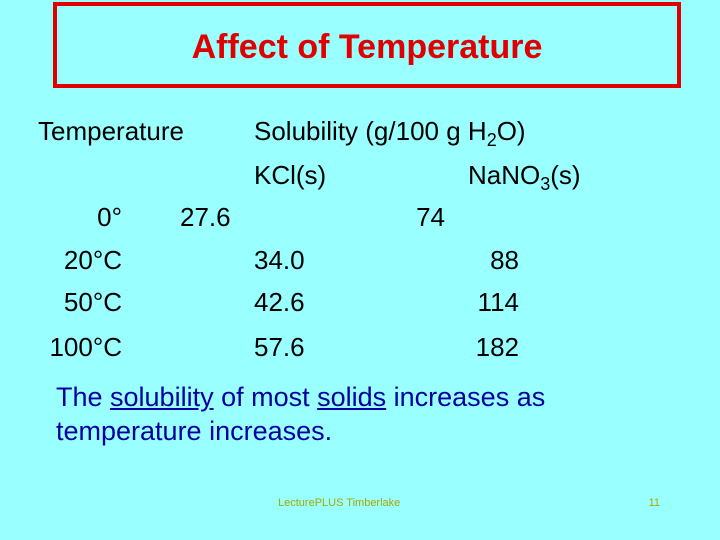 Image resolution: width=720 pixels, height=540 pixels. Describe the element at coordinates (301, 414) in the screenshot. I see `statement-text: increases as temperature increases.` at that location.